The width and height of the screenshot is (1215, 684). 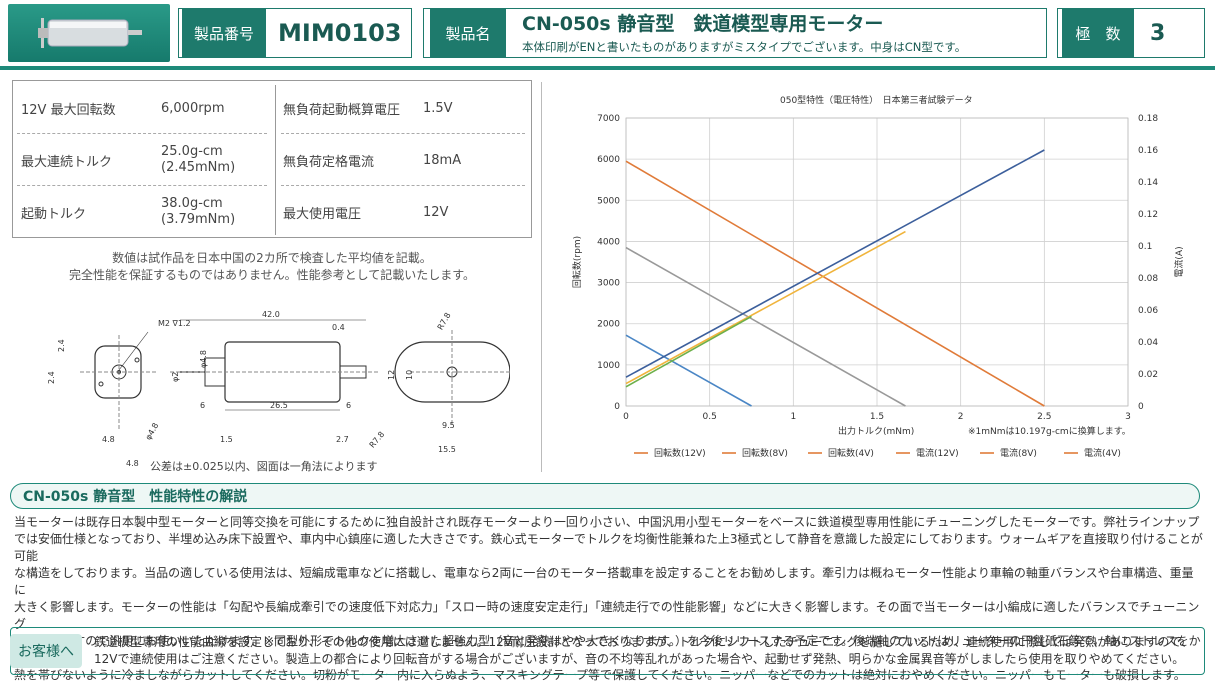 What do you see at coordinates (608, 284) in the screenshot?
I see `y-tick-label: 3000` at bounding box center [608, 284].